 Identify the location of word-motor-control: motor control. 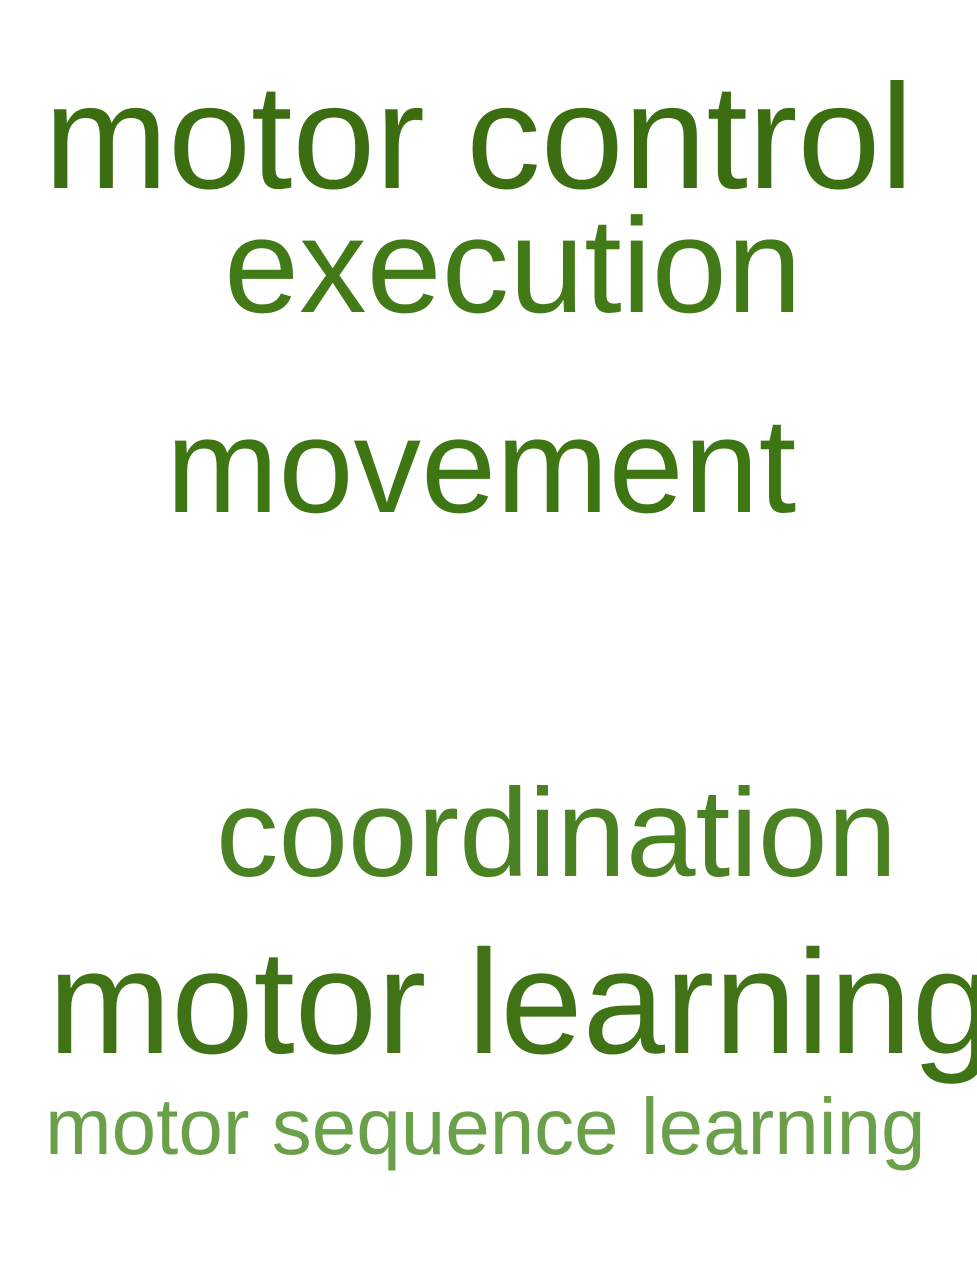
(479, 136).